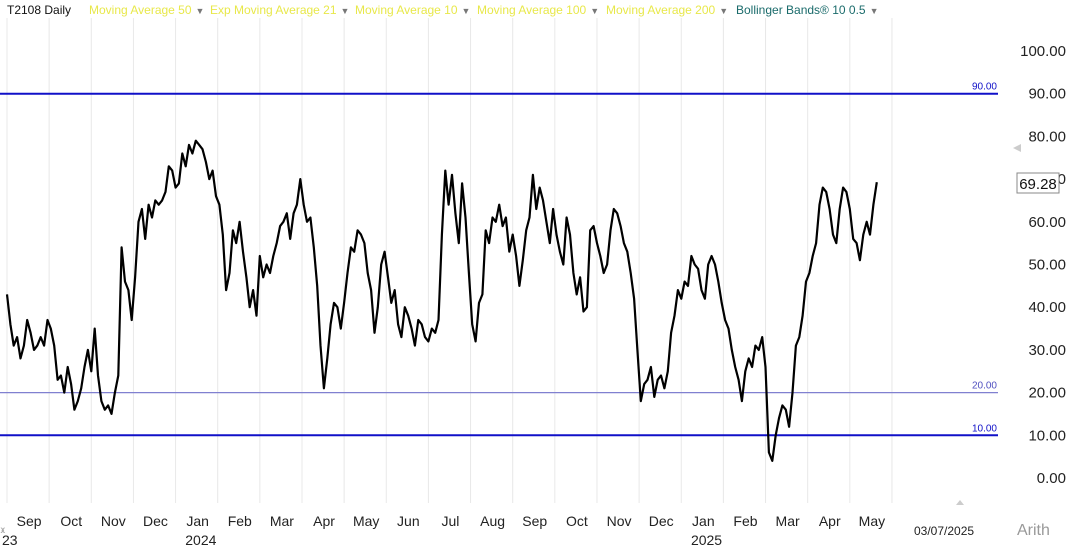 The height and width of the screenshot is (551, 1091). Describe the element at coordinates (960, 502) in the screenshot. I see `scroll-up-icon` at that location.